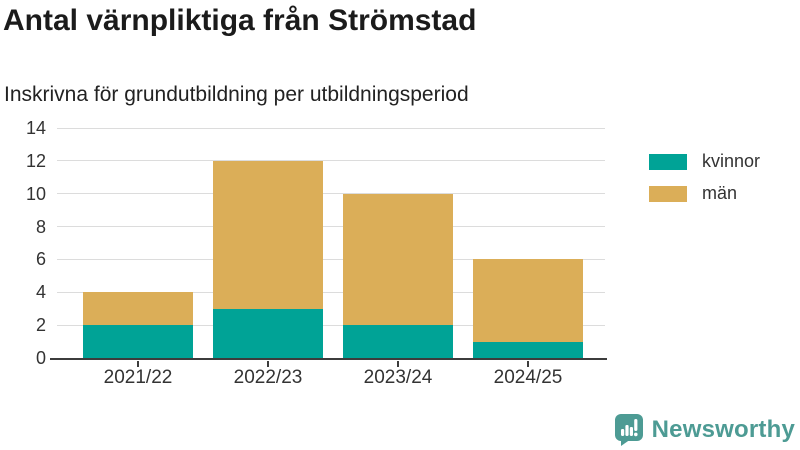 This screenshot has height=450, width=800. I want to click on legend-label: kvinnor, so click(731, 161).